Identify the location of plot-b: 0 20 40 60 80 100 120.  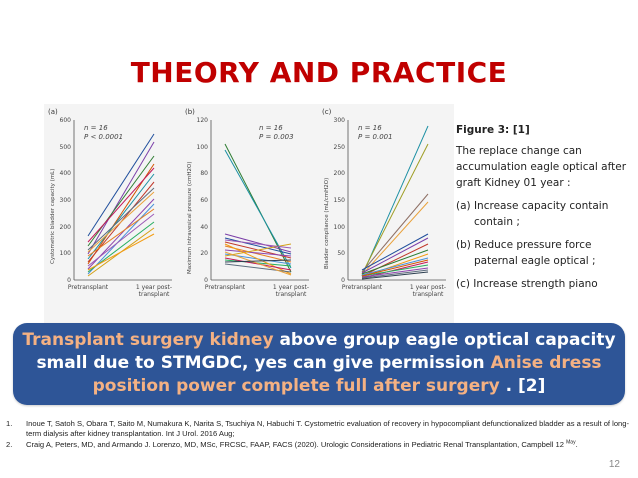
(253, 200).